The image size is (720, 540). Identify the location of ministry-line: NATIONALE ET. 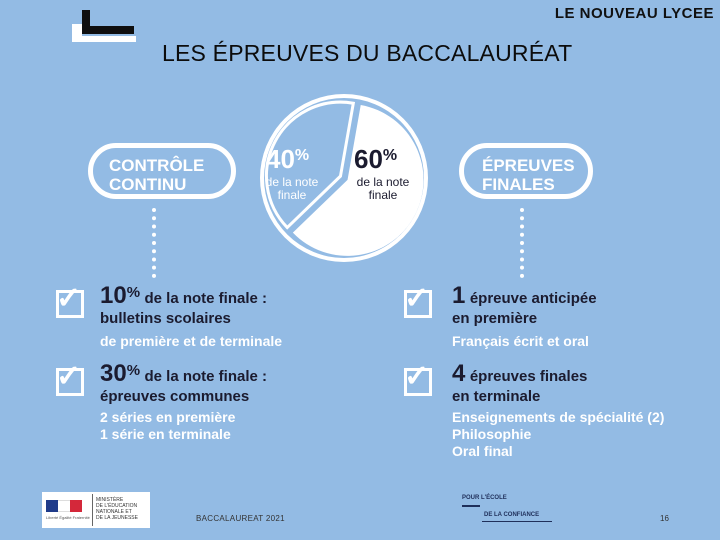
(114, 512).